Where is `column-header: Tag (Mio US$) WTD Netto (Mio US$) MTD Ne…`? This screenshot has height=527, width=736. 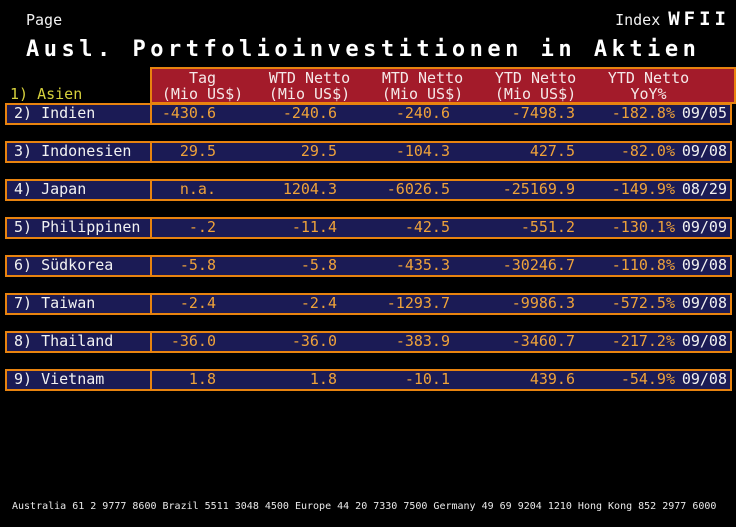
column-header: Tag (Mio US$) WTD Netto (Mio US$) MTD Ne… is located at coordinates (443, 85).